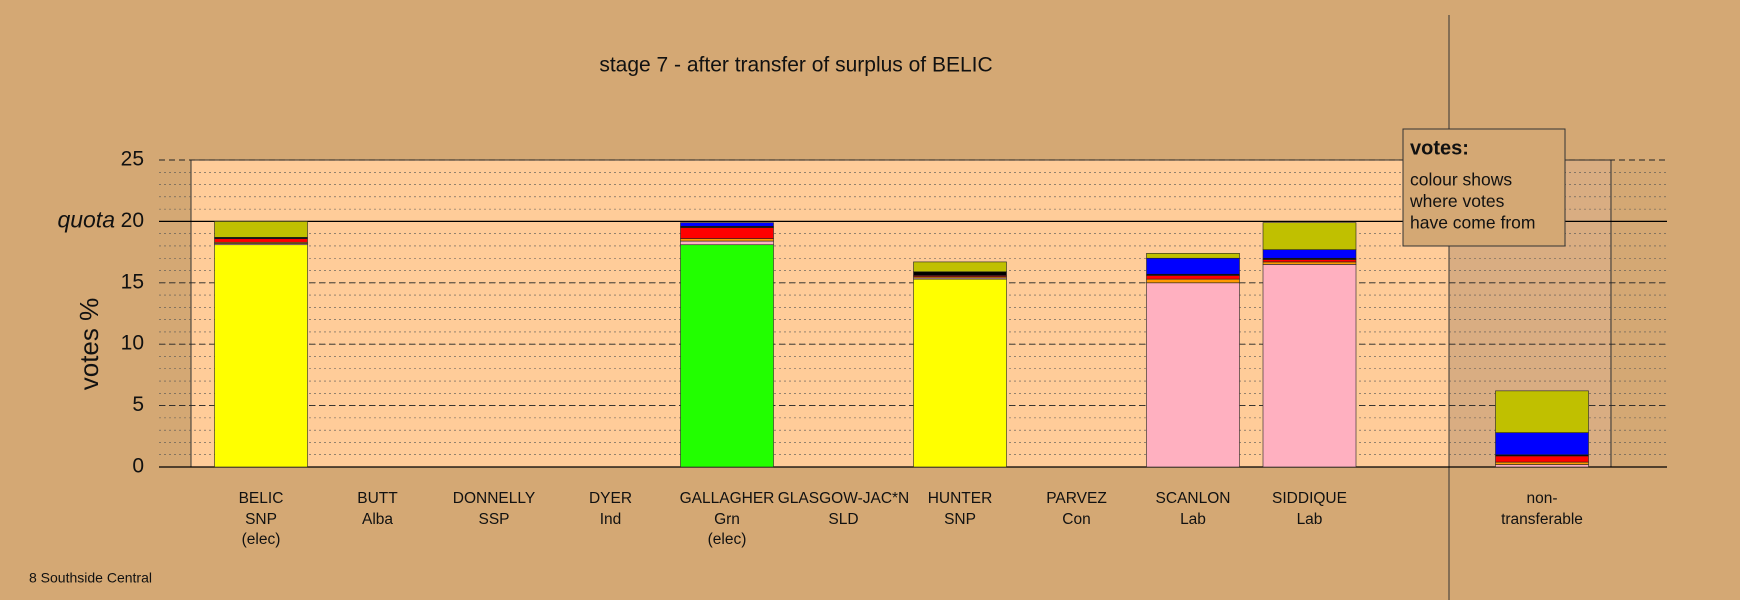 Image resolution: width=1740 pixels, height=600 pixels. I want to click on x-tick-label: SIDDIQUE, so click(1309, 498).